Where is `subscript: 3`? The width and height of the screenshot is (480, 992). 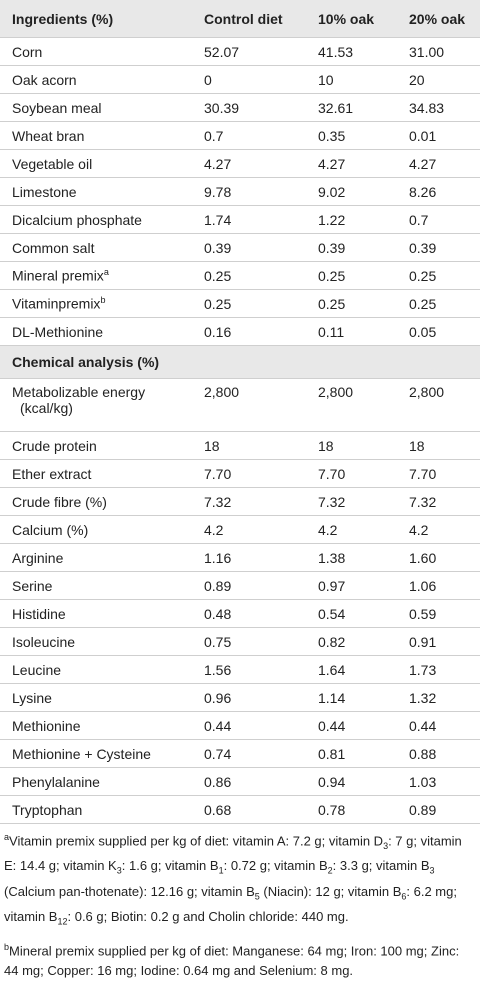 subscript: 3 is located at coordinates (432, 871).